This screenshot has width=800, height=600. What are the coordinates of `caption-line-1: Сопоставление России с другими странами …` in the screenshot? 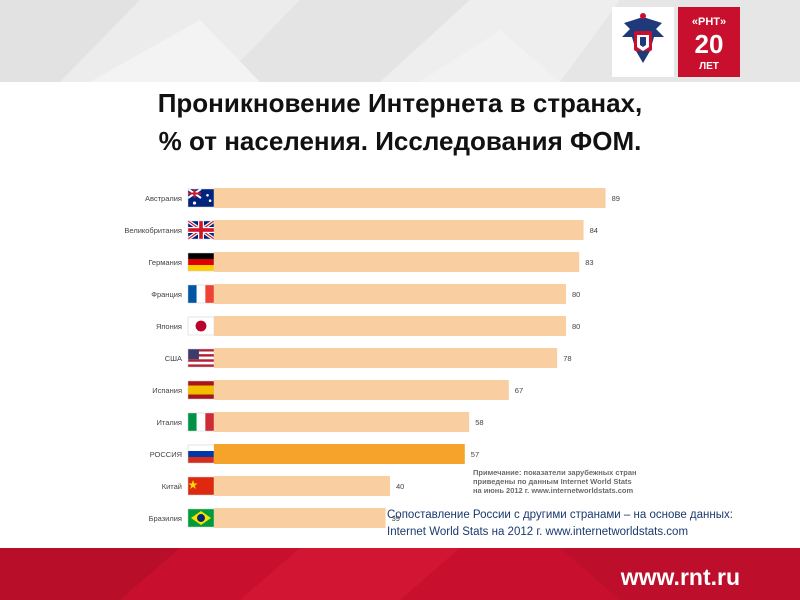 It's located at (560, 515).